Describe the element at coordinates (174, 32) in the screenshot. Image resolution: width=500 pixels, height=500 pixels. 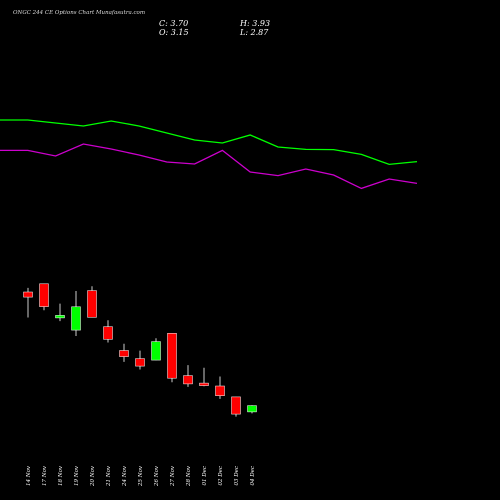
I see `open-value: O: 3.15` at that location.